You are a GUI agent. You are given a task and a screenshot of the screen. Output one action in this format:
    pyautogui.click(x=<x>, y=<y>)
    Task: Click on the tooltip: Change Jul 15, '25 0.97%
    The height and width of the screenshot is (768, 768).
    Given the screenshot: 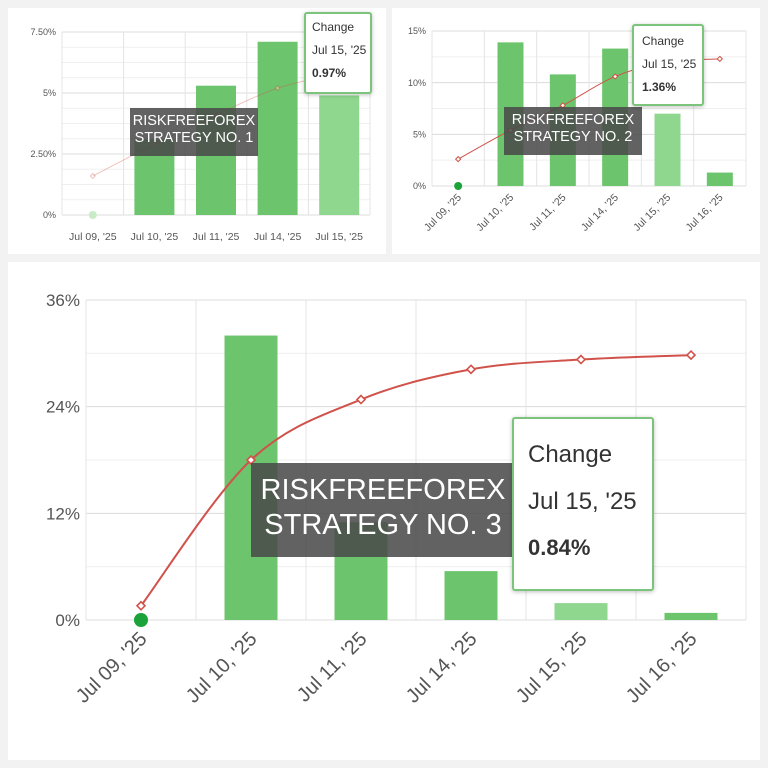 What is the action you would take?
    pyautogui.click(x=338, y=53)
    